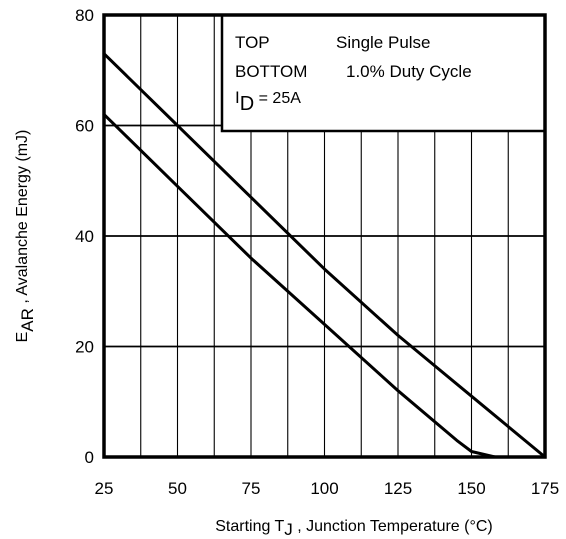 This screenshot has width=566, height=539. Describe the element at coordinates (22, 219) in the screenshot. I see `y-axis-label-rest: , Avalanche Energy (mJ)` at that location.